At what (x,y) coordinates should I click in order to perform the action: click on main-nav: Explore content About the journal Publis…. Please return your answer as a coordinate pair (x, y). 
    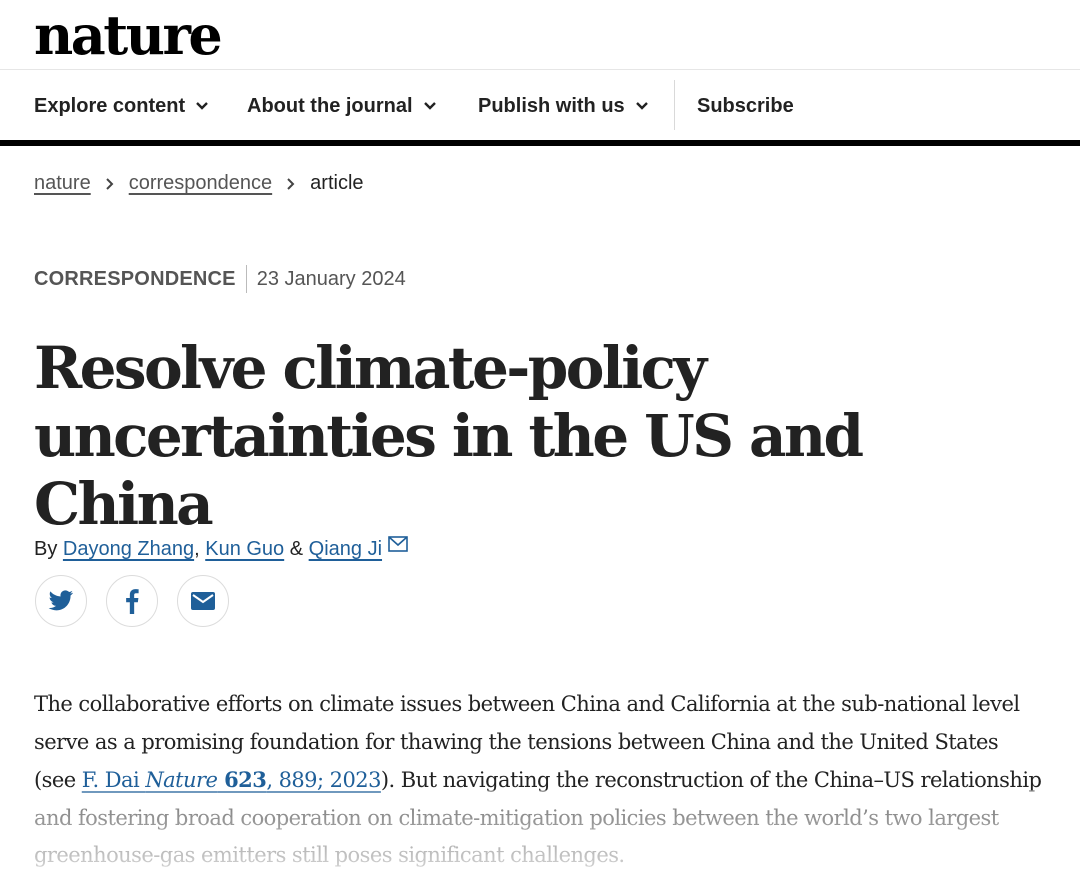
    Looking at the image, I should click on (540, 106).